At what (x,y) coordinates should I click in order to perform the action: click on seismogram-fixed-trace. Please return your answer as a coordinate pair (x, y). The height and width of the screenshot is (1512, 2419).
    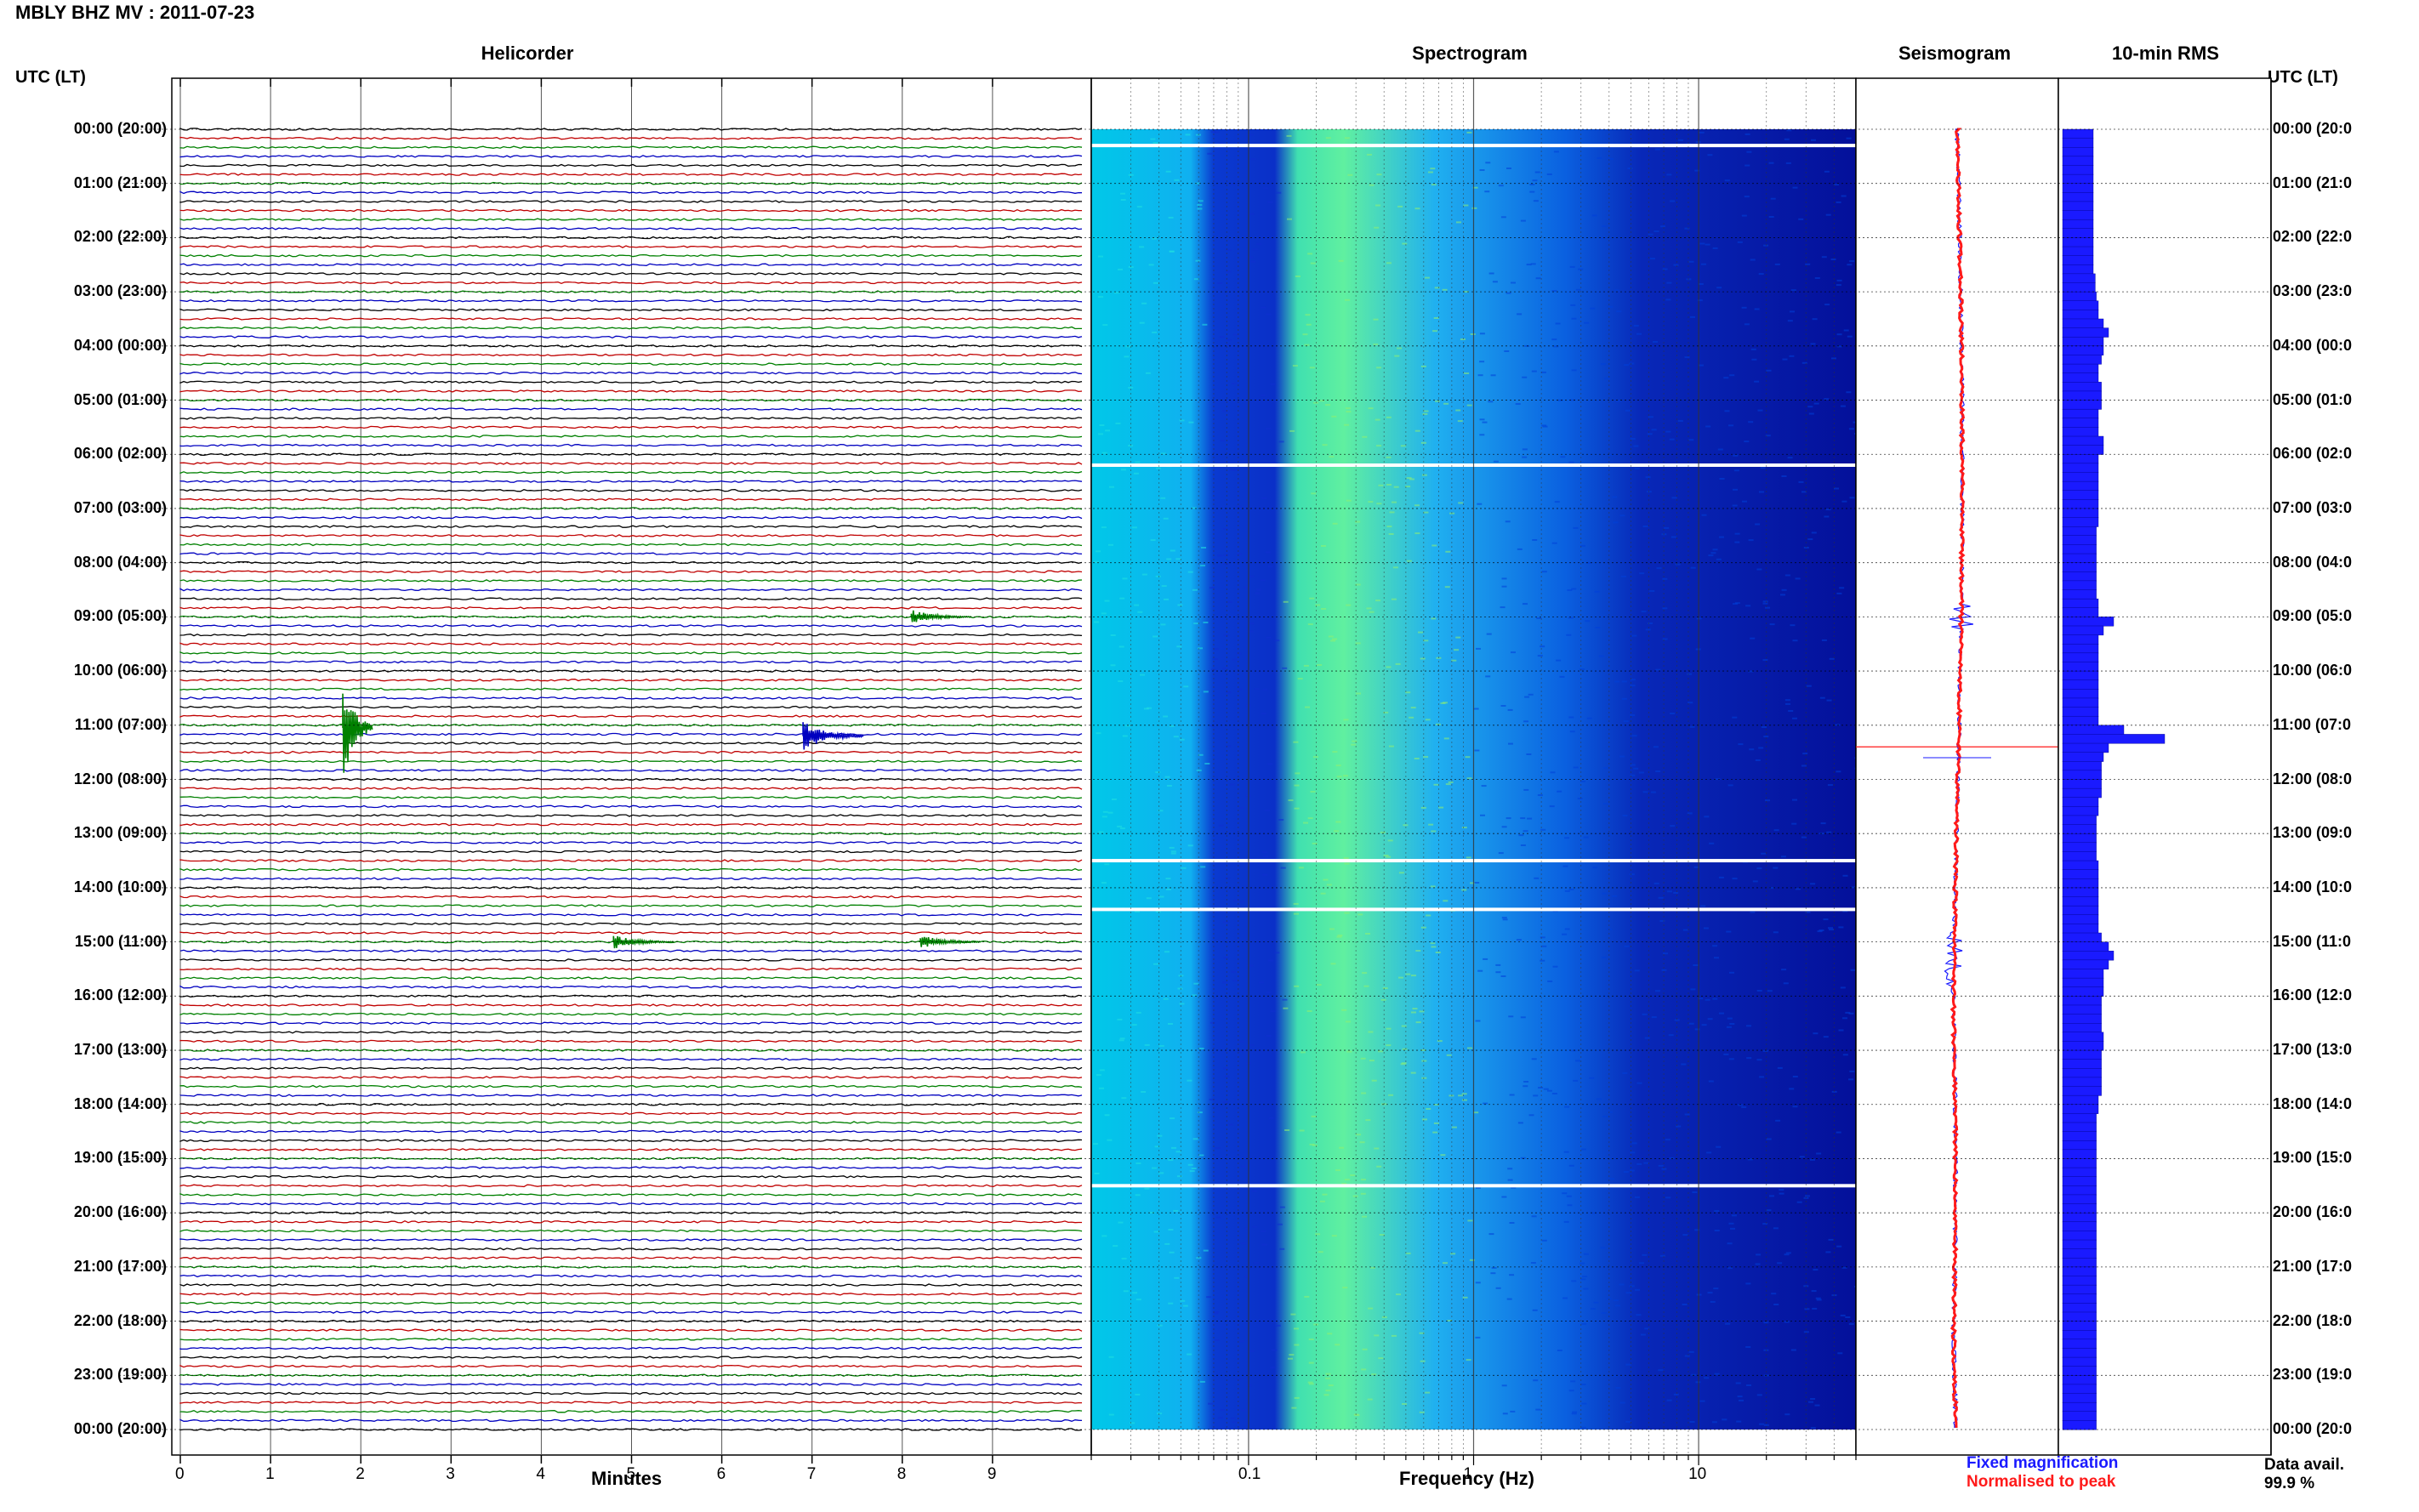
    Looking at the image, I should click on (1959, 778).